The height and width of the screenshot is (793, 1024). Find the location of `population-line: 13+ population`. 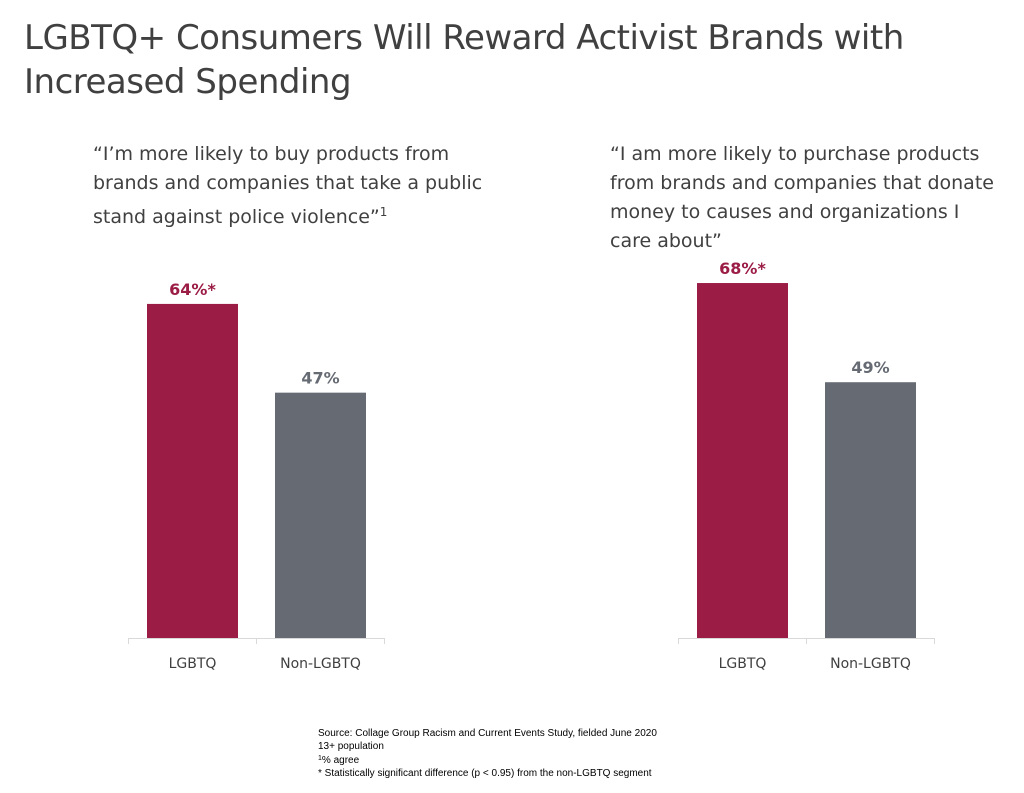

population-line: 13+ population is located at coordinates (351, 746).